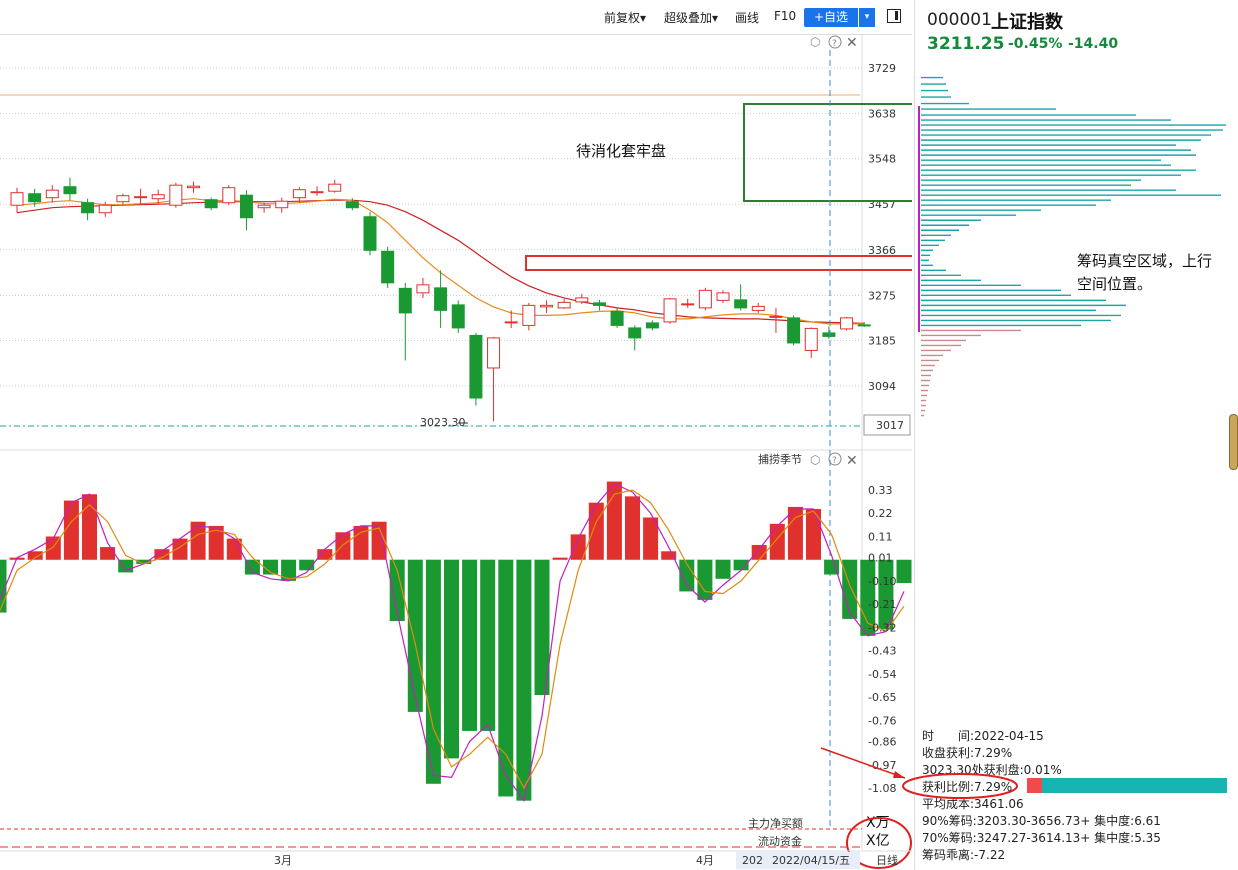 Image resolution: width=1238 pixels, height=870 pixels. Describe the element at coordinates (964, 855) in the screenshot. I see `info-deviation: 筹码乖离:-7.22` at that location.